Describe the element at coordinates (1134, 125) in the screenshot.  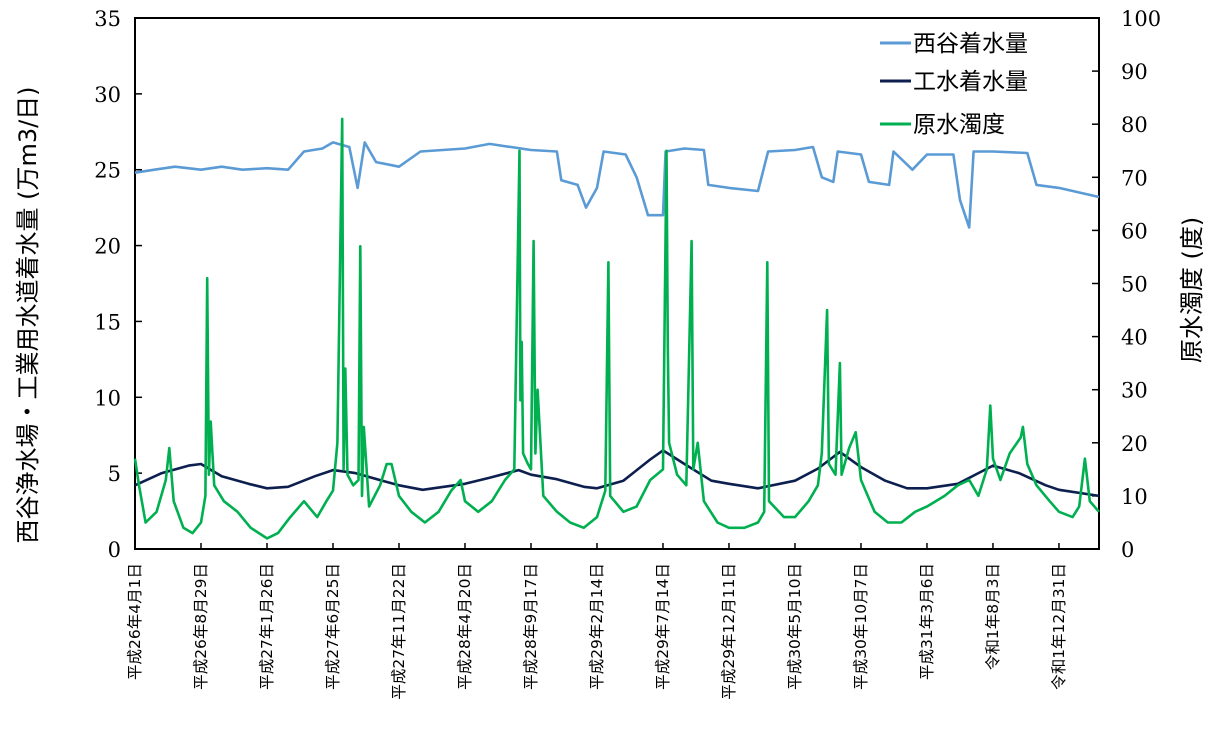
I see `y-right-tick-label: 80` at that location.